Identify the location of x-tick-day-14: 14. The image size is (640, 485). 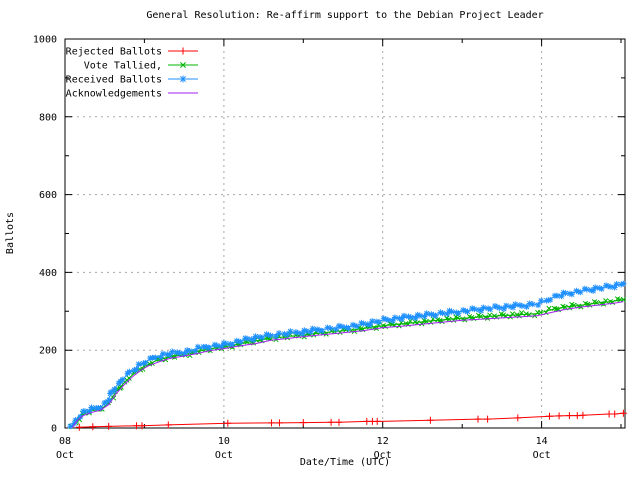
(542, 441).